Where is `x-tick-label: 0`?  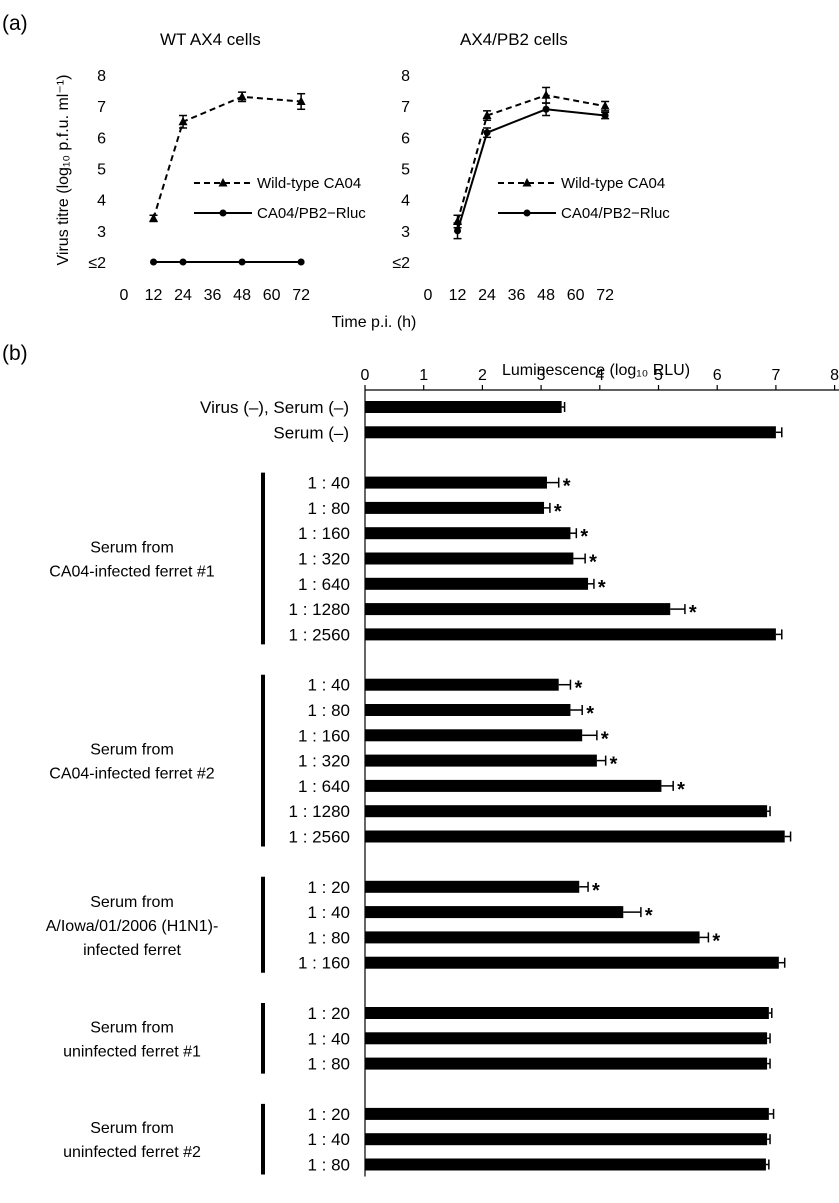 x-tick-label: 0 is located at coordinates (365, 375).